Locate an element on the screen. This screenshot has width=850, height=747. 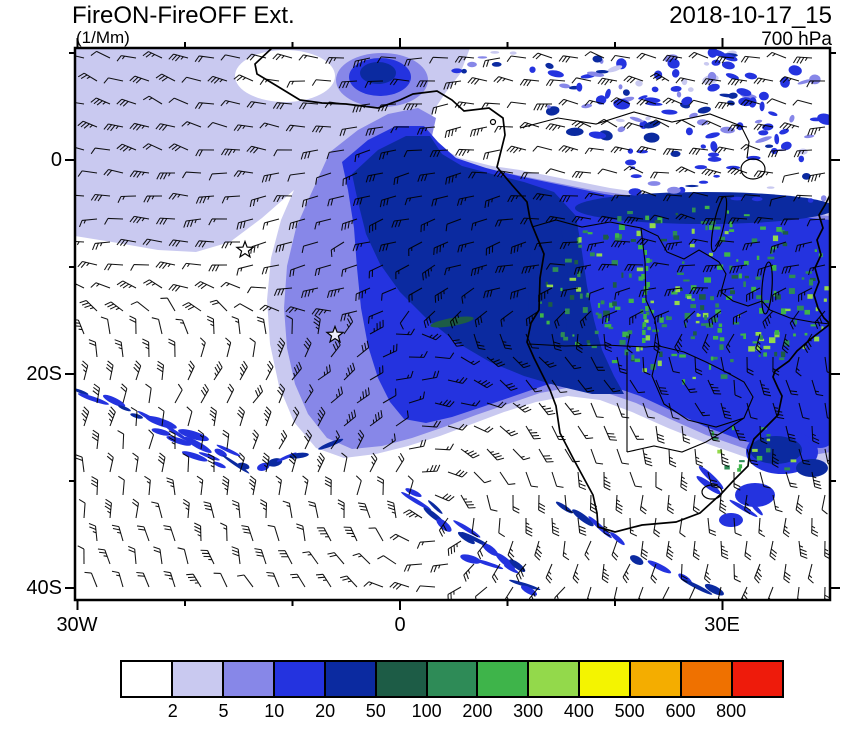
y-axis-label-20s: 20S is located at coordinates (44, 374).